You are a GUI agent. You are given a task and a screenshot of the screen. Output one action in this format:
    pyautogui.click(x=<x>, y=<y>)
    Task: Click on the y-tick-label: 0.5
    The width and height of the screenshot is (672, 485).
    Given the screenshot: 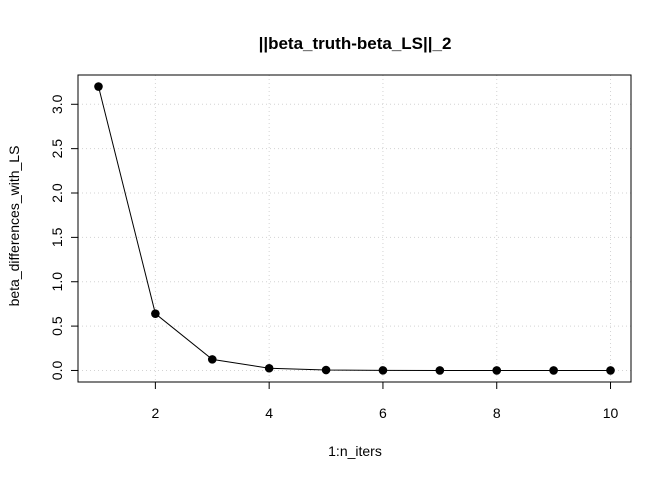 What is the action you would take?
    pyautogui.click(x=57, y=326)
    